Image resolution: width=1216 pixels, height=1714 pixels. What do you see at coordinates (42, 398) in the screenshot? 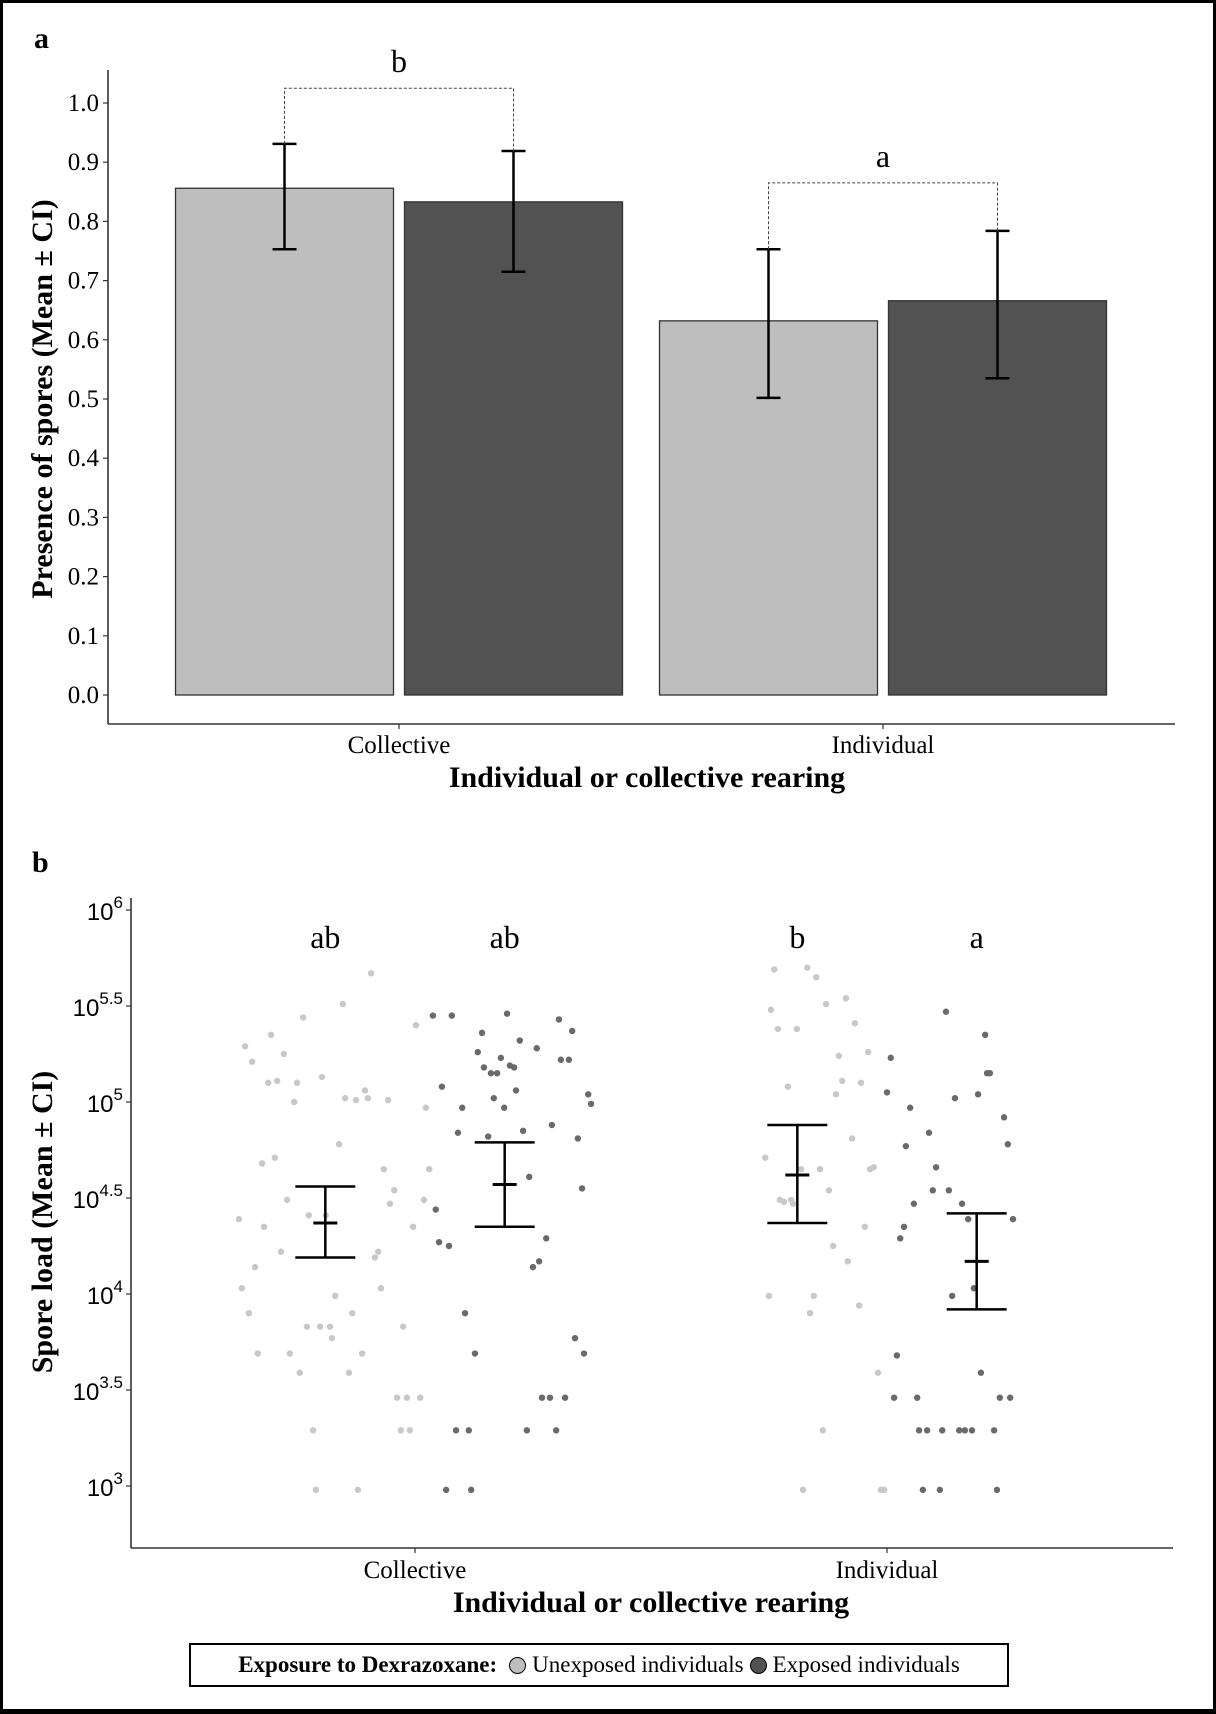
I see `panel-a-y-axis-title: Presence of spores (Mean ± CI)` at bounding box center [42, 398].